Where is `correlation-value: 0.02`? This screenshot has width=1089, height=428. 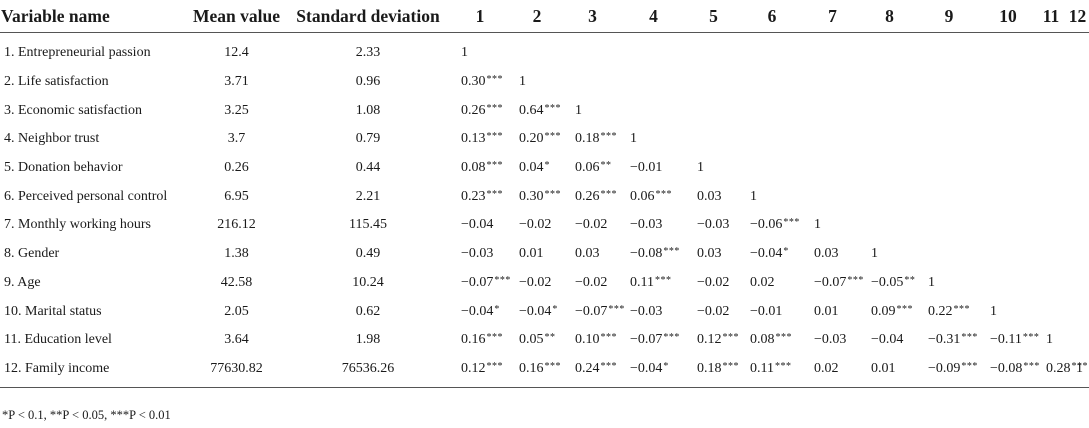 correlation-value: 0.02 is located at coordinates (826, 368).